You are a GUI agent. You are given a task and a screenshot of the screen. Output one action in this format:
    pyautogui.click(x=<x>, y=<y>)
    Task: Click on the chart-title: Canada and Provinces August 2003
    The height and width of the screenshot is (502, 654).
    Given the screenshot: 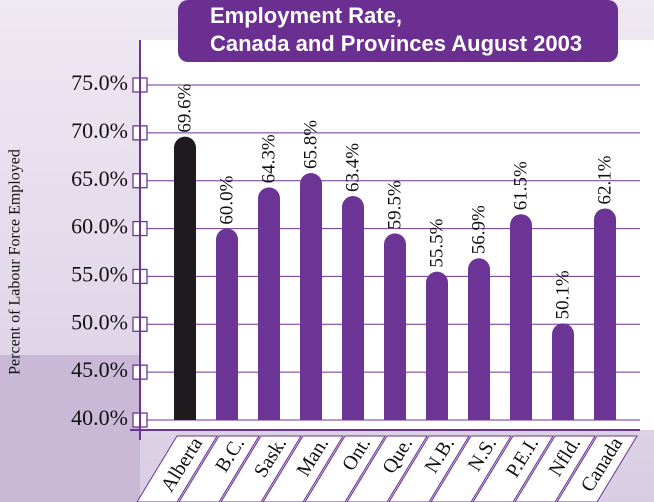 What is the action you would take?
    pyautogui.click(x=396, y=43)
    